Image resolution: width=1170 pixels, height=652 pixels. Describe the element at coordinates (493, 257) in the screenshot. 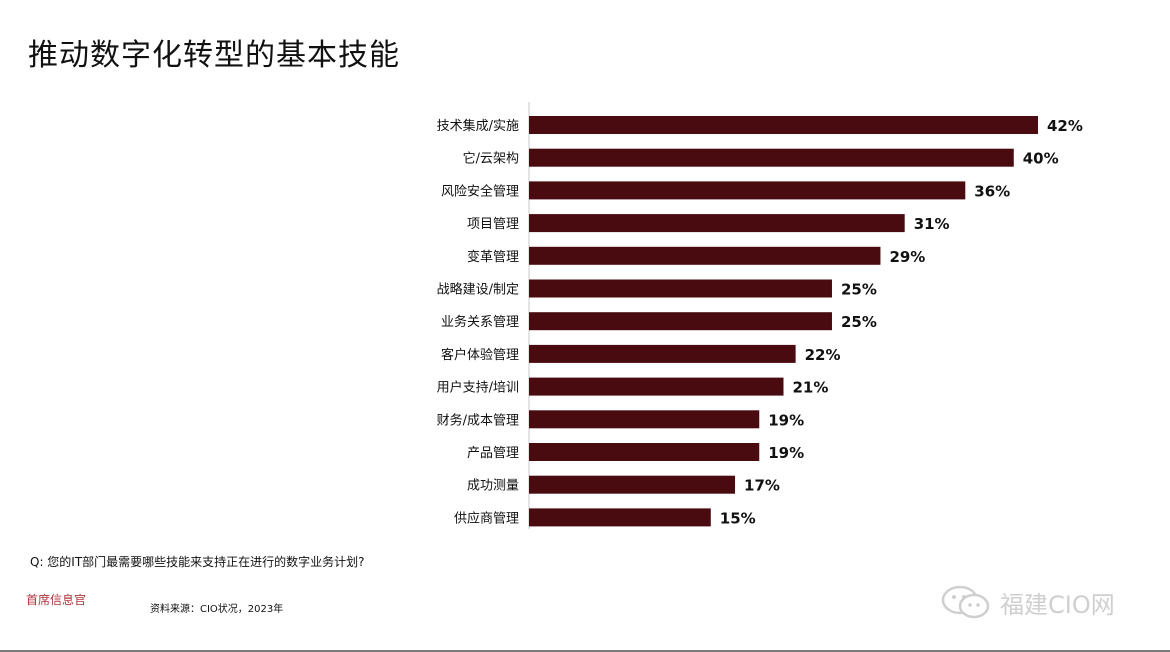

I see `category-label: 变革管理` at that location.